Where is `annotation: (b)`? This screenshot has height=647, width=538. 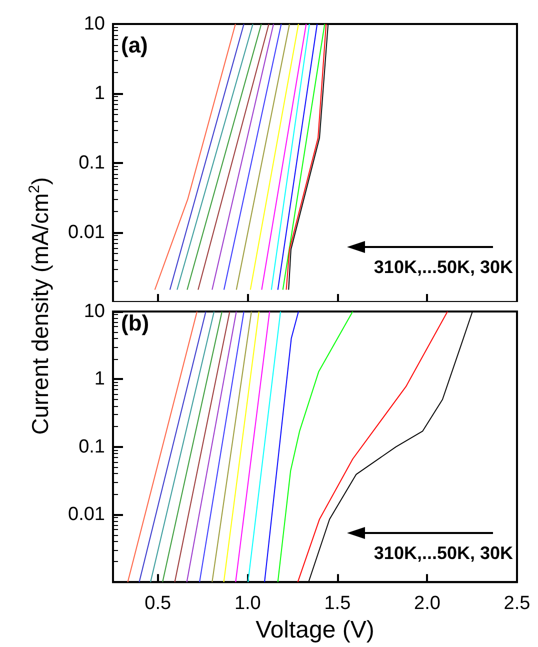 annotation: (b) is located at coordinates (135, 323).